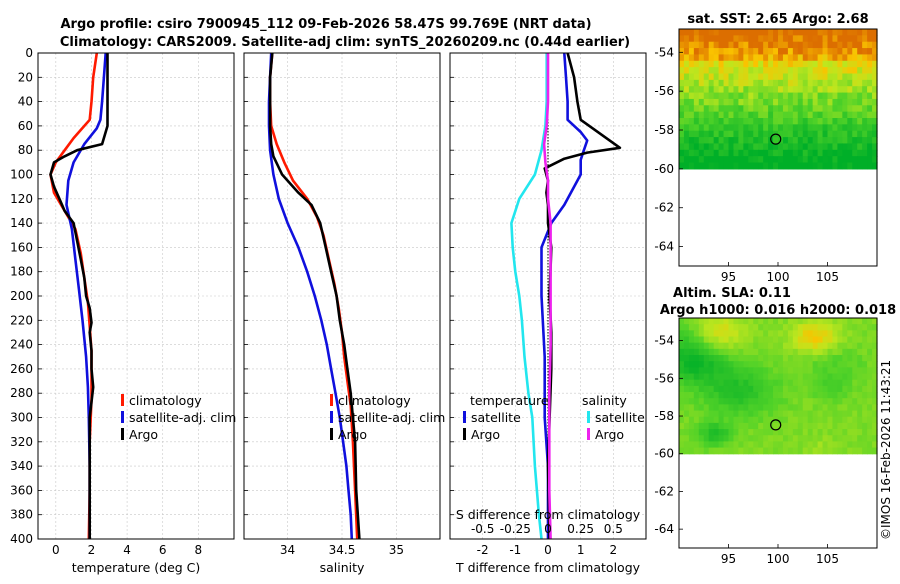 The image size is (900, 584). Describe the element at coordinates (143, 434) in the screenshot. I see `legend-label: Argo` at that location.